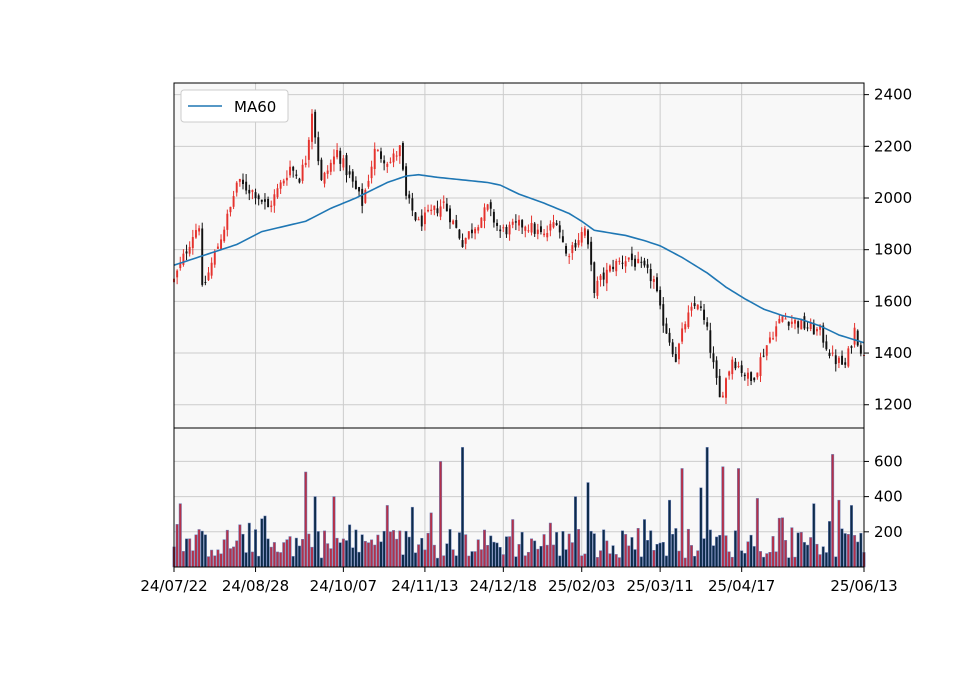 The width and height of the screenshot is (960, 690). Describe the element at coordinates (883, 496) in the screenshot. I see `volume-y-axis: 200 400 600` at that location.